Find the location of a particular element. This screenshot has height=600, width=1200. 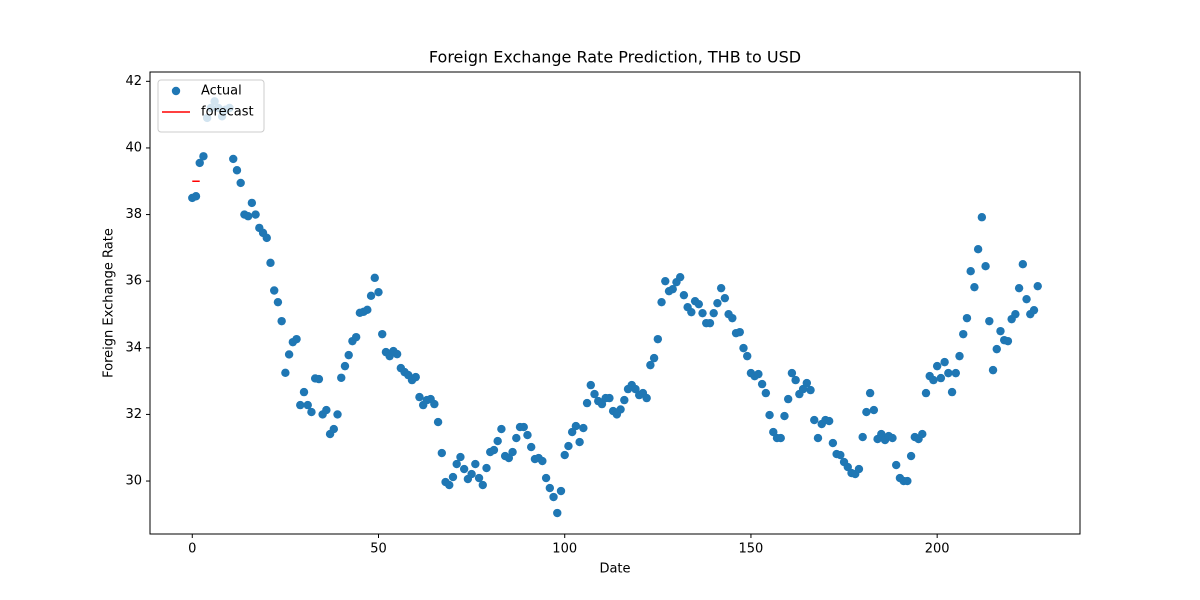

legend: Actual forecast is located at coordinates (211, 106).